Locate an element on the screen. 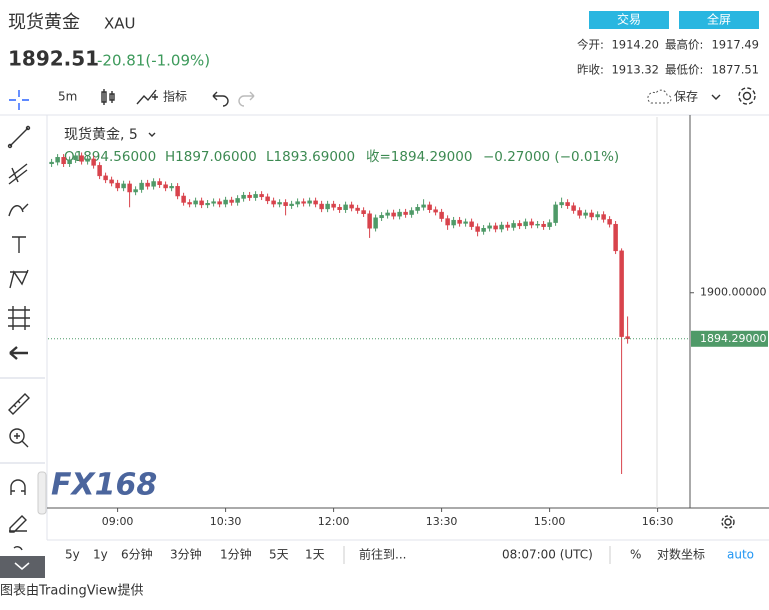  stat: 1914.20 is located at coordinates (635, 45).